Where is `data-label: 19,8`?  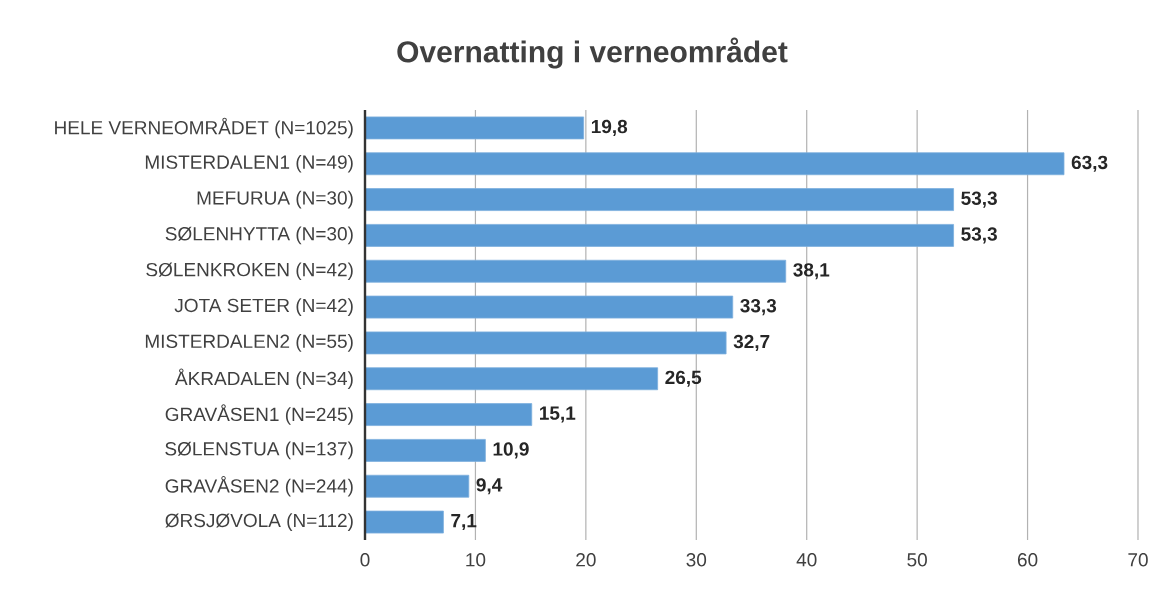 data-label: 19,8 is located at coordinates (609, 128).